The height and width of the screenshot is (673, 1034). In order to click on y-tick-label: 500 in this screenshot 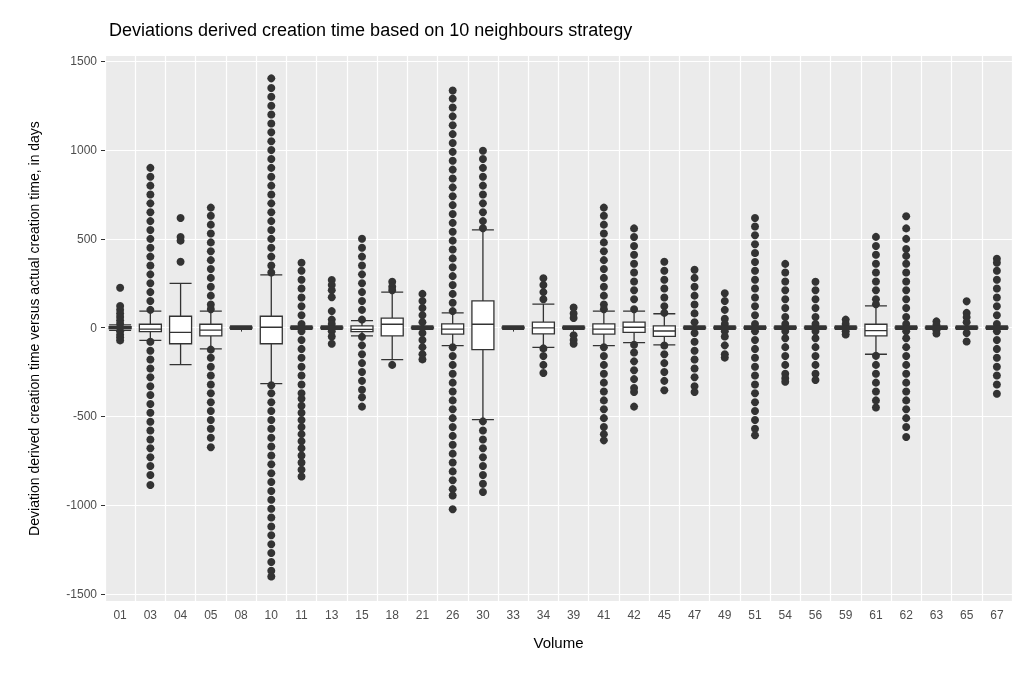, I will do `click(87, 238)`.